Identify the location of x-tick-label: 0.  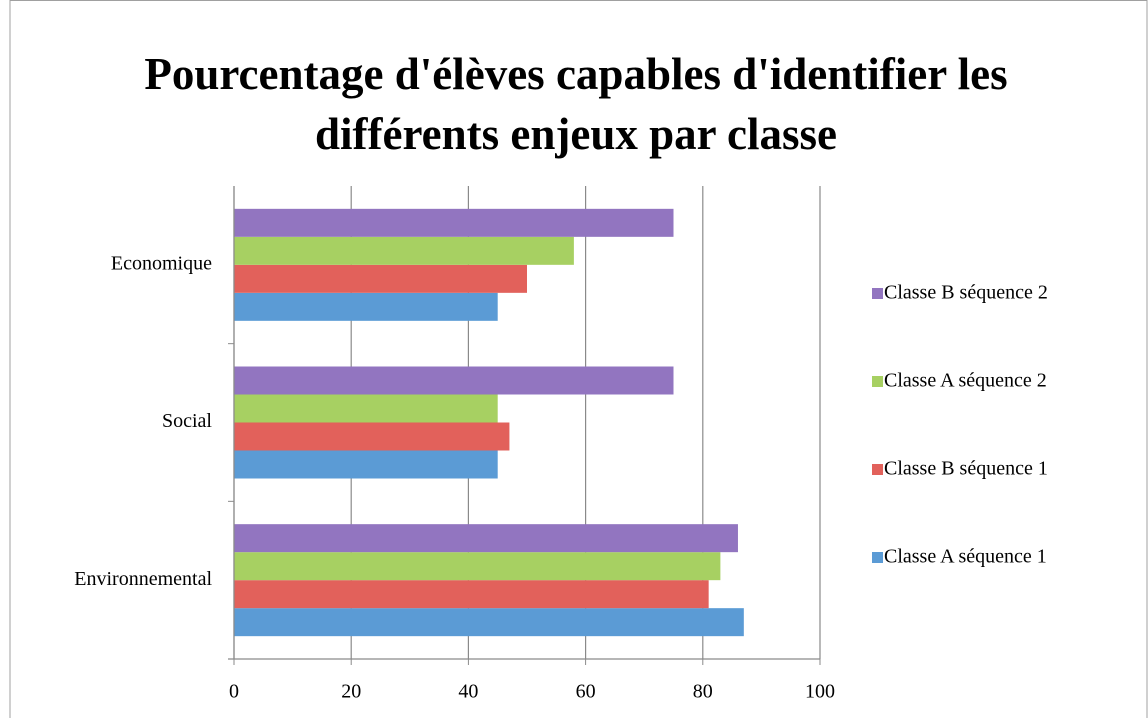
(234, 692).